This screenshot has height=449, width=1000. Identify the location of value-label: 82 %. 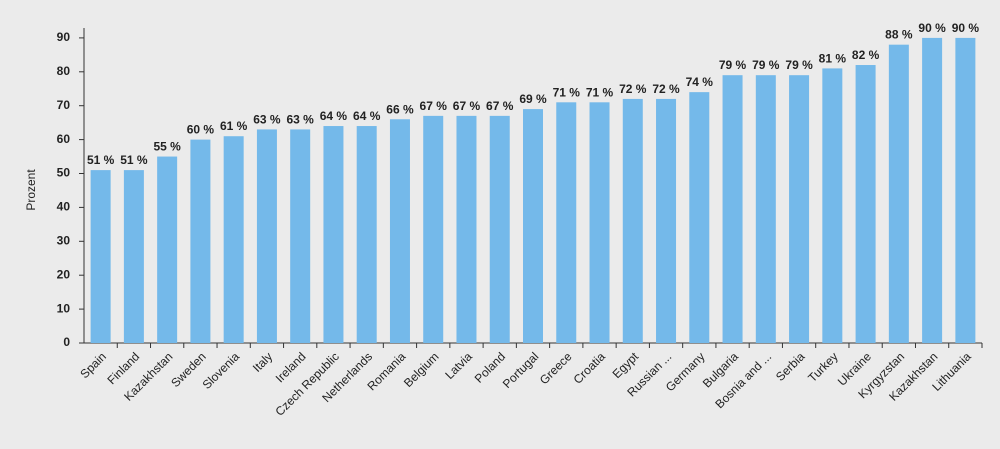
(866, 55).